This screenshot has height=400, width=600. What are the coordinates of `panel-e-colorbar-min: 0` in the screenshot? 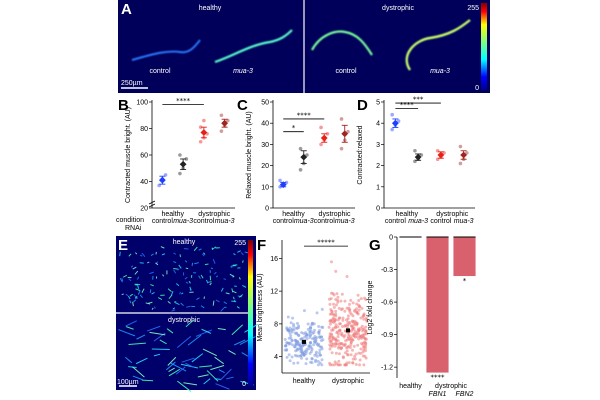 It's located at (244, 384).